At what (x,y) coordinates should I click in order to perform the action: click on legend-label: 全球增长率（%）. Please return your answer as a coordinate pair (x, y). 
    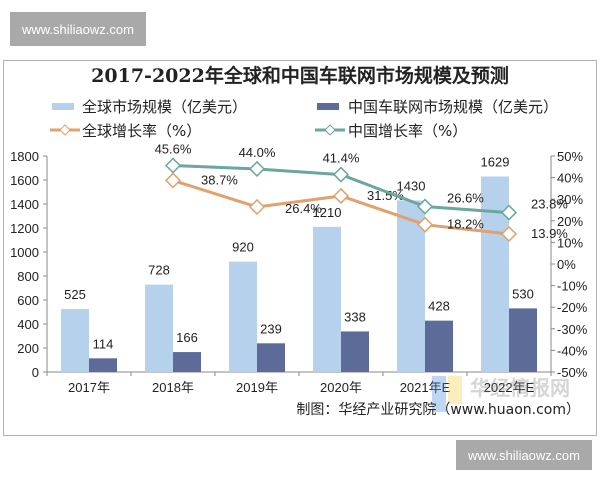
    Looking at the image, I should click on (141, 131).